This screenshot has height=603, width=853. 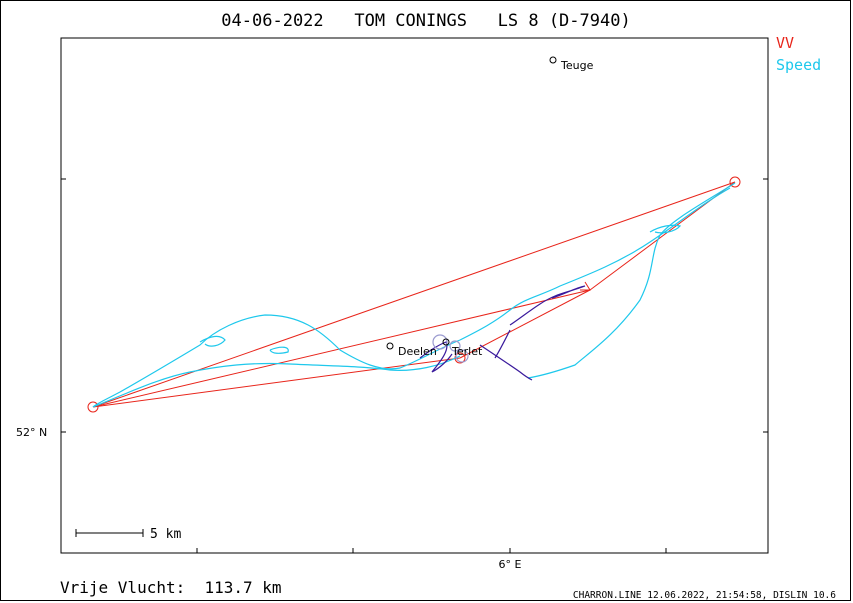 I want to click on place-terlet-label: Terlet, so click(x=467, y=351).